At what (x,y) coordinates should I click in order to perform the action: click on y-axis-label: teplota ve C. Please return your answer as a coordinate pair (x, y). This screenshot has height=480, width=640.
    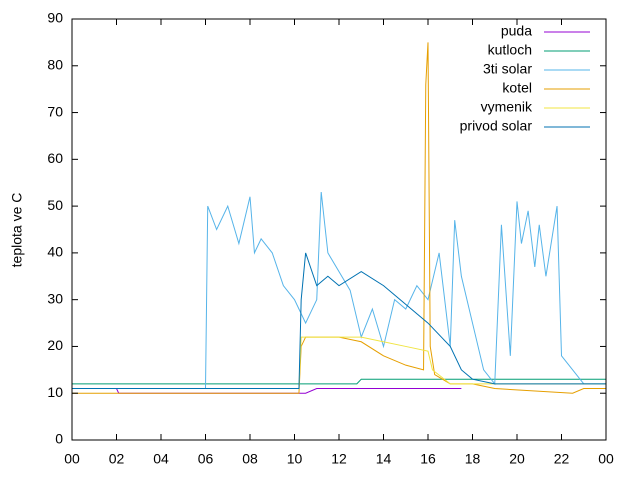
    Looking at the image, I should click on (17, 230).